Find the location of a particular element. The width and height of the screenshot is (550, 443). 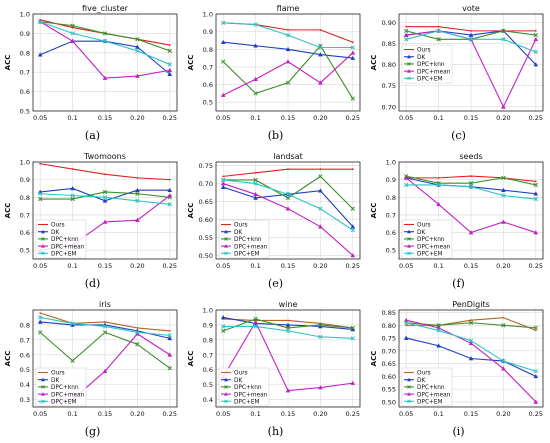

y-tick-label: 0.7 is located at coordinates (25, 73).